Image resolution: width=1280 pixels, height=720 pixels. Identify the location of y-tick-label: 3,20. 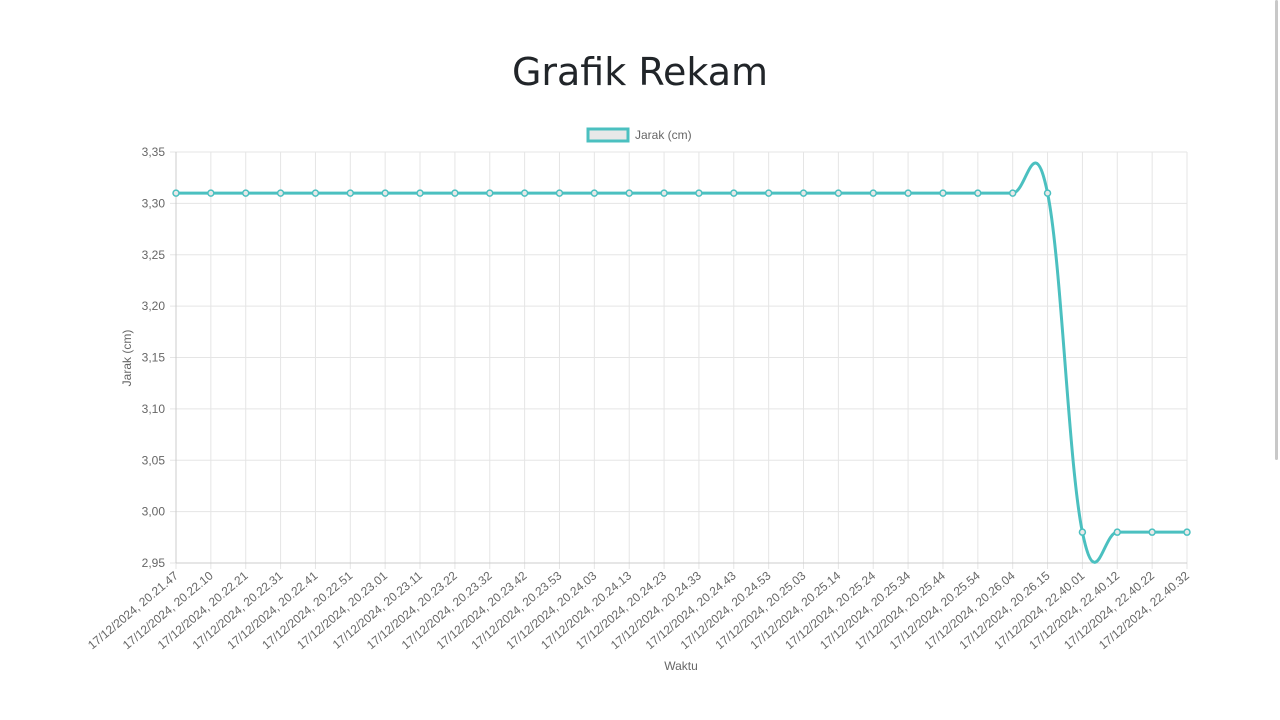
(154, 306).